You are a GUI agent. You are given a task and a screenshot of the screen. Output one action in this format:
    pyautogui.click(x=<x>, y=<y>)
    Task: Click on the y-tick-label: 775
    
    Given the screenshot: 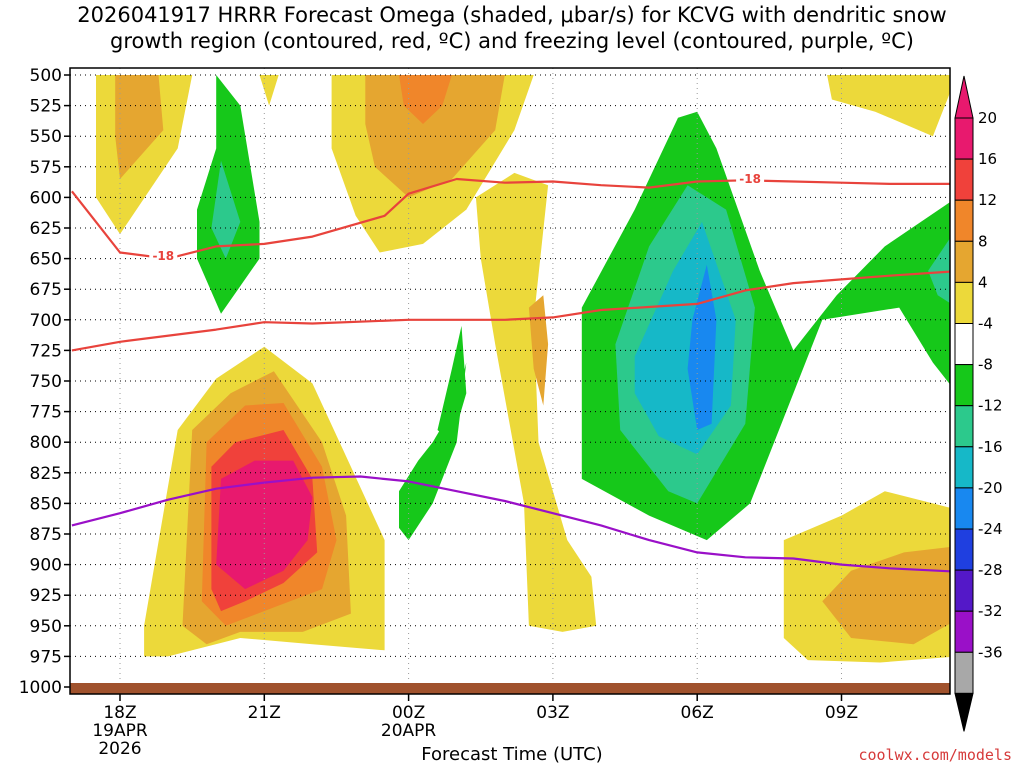 What is the action you would take?
    pyautogui.click(x=46, y=413)
    